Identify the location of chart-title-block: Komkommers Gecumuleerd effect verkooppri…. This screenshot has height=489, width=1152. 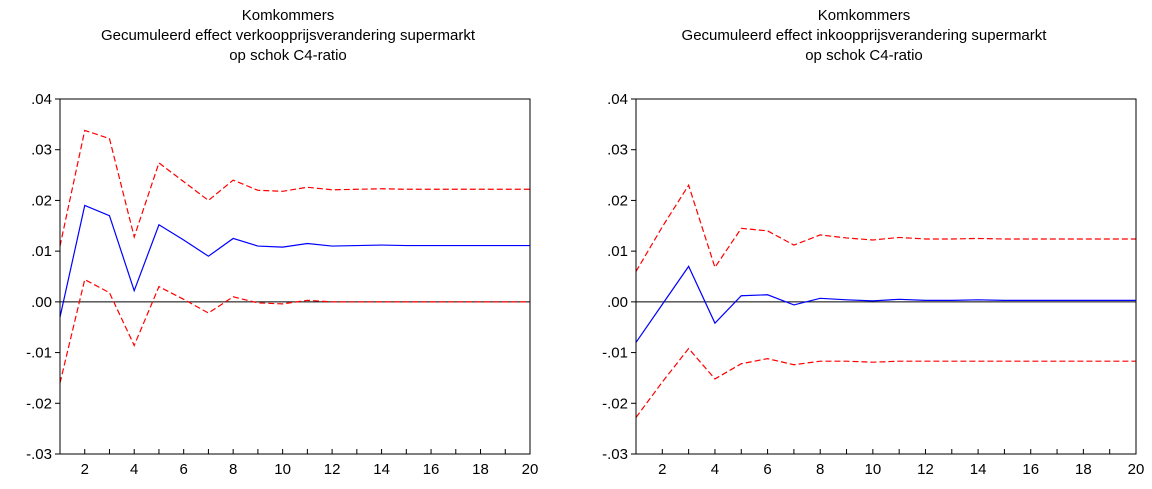
(288, 36).